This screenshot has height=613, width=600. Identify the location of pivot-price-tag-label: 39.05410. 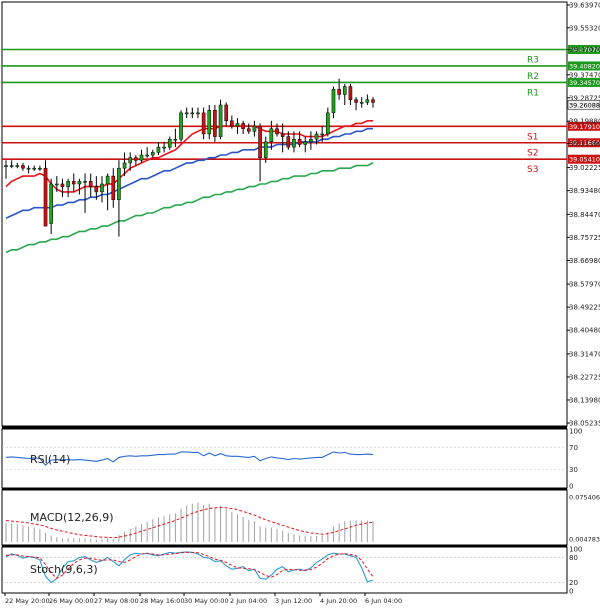
(584, 160).